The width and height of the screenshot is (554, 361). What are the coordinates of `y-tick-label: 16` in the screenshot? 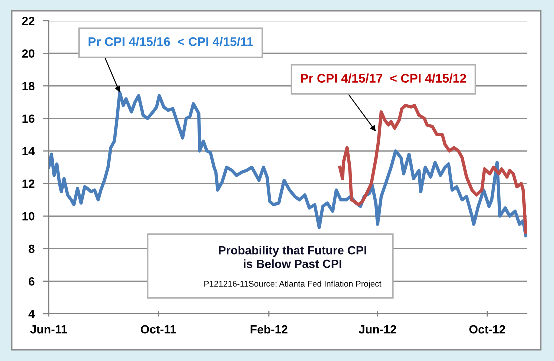 It's located at (28, 119).